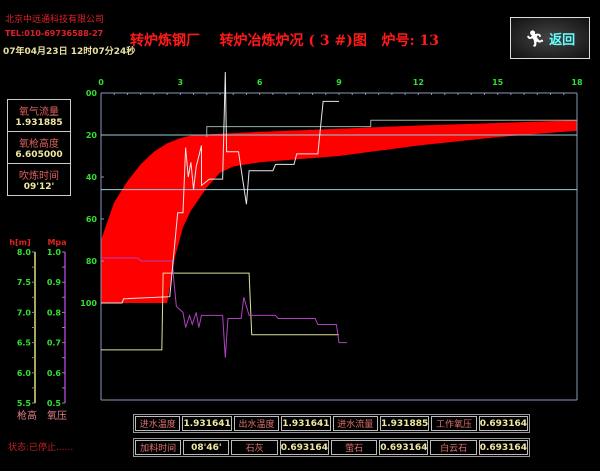  I want to click on info-panel: 氧气流量 1.931885 氧枪高度 6.605000 吹炼时间 09'12', so click(39, 147).